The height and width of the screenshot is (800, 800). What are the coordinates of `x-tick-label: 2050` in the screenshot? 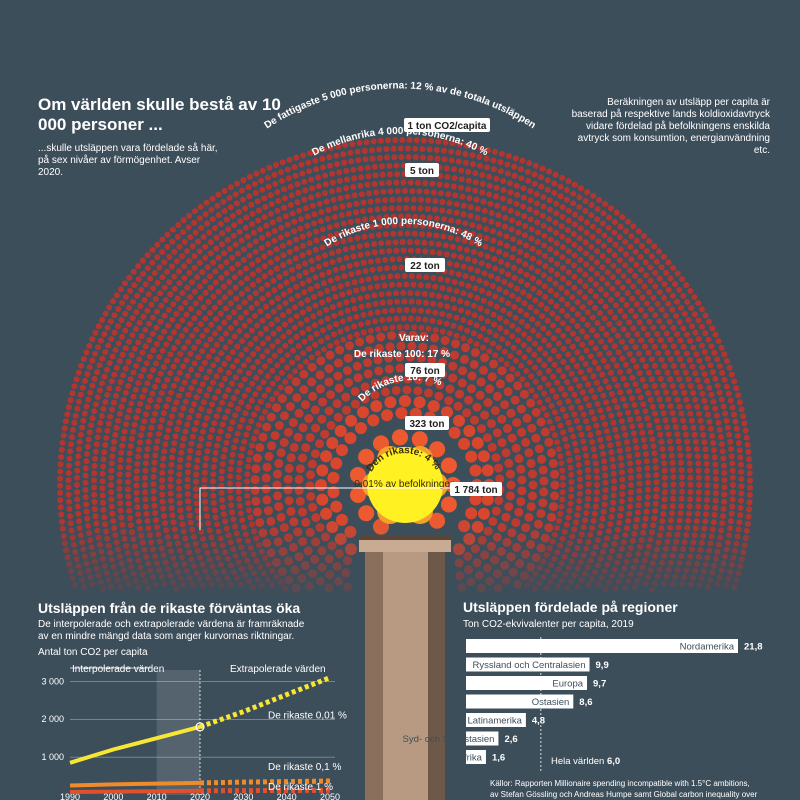 It's located at (330, 796).